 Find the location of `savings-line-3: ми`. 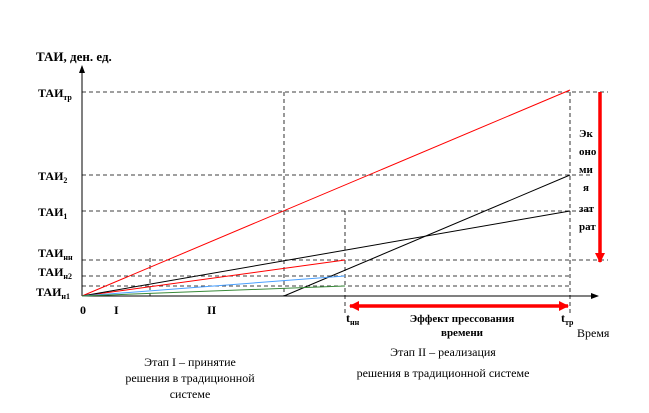

savings-line-3: ми is located at coordinates (586, 170).